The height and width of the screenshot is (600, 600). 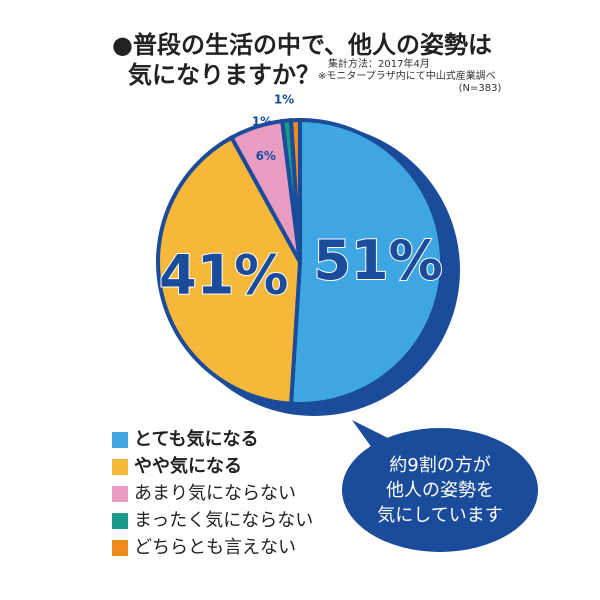 What do you see at coordinates (215, 493) in the screenshot?
I see `legend-label: あまり気にならない` at bounding box center [215, 493].